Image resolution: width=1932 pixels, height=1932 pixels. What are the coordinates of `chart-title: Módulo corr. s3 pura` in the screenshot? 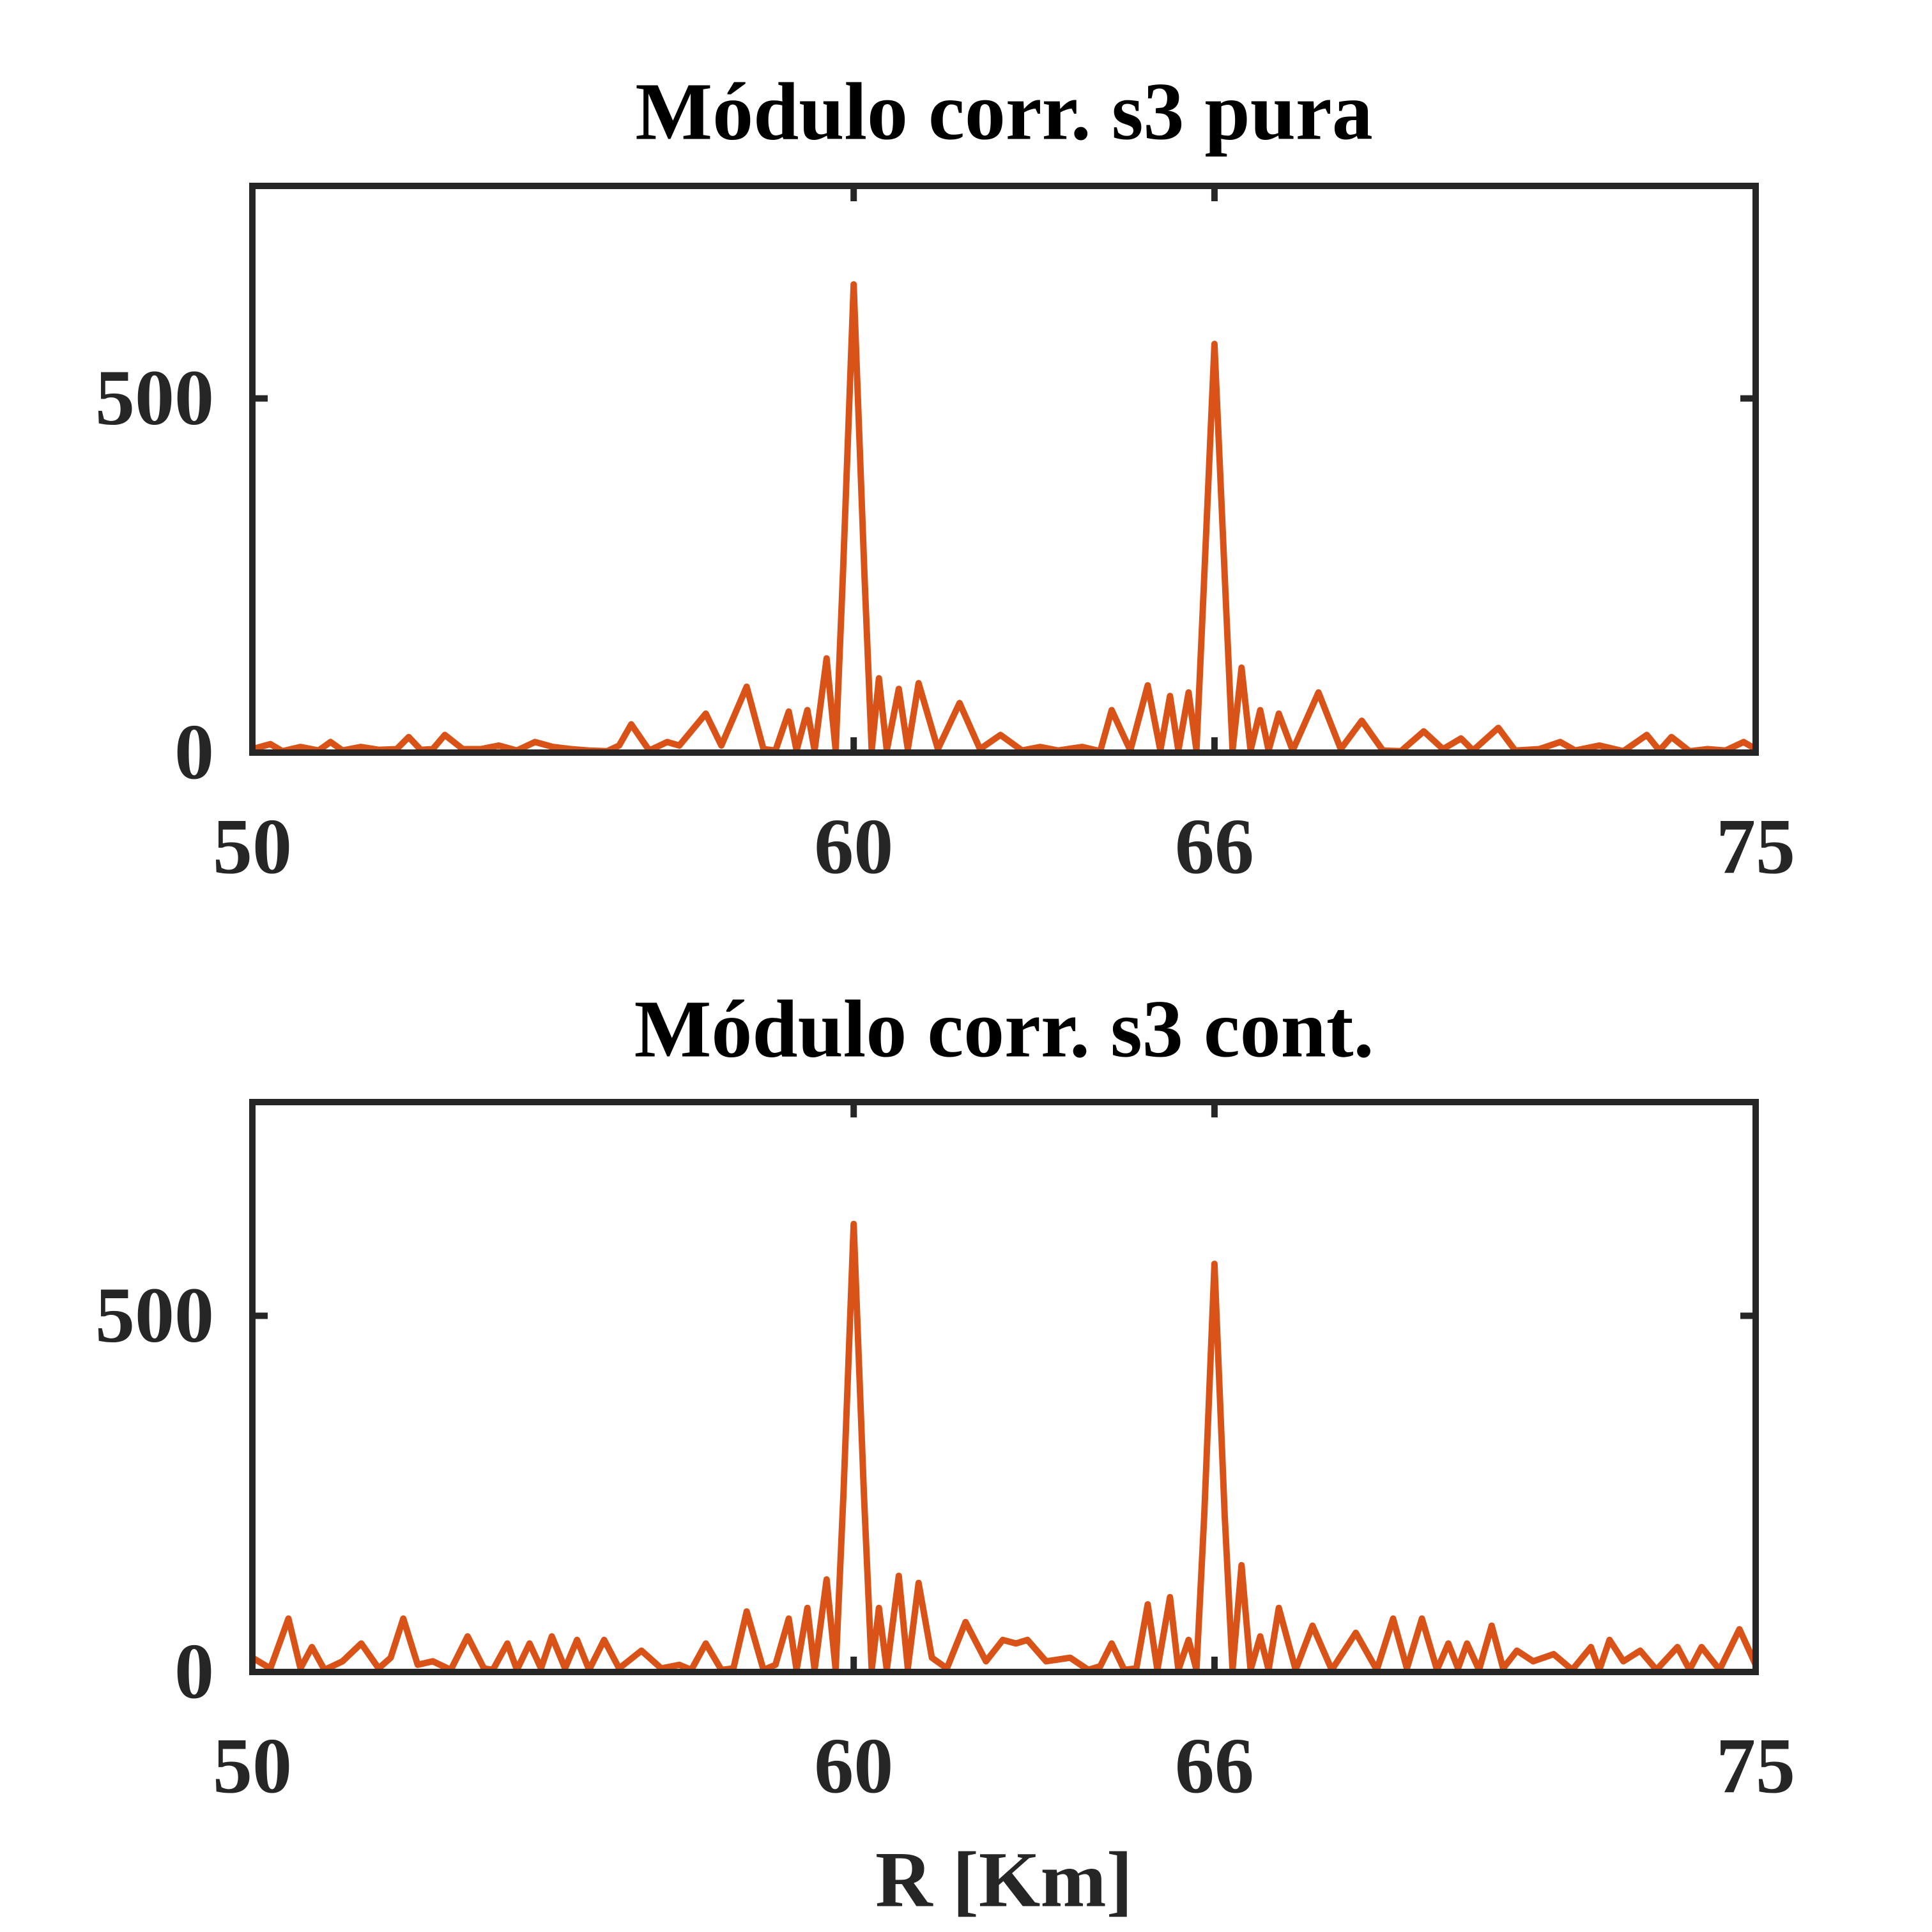 It's located at (1003, 111).